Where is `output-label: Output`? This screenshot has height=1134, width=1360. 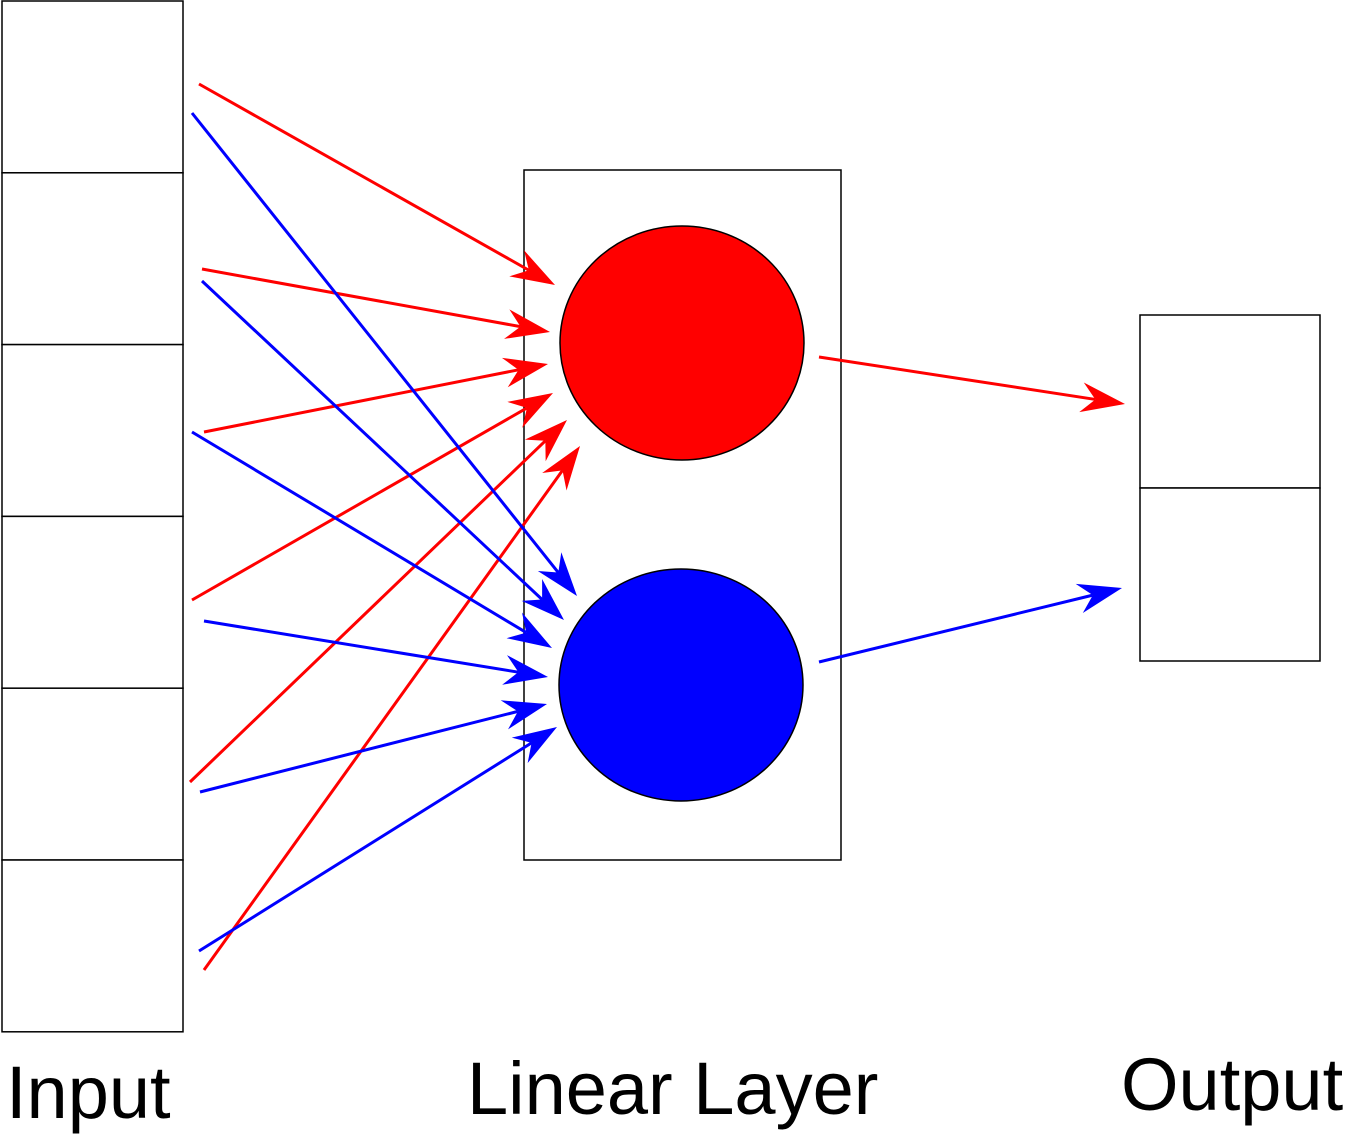 output-label: Output is located at coordinates (1232, 1084).